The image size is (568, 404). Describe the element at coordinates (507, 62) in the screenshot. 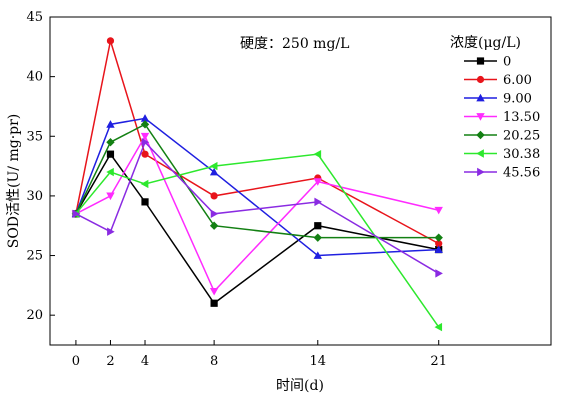

I see `legend-label: 0` at that location.